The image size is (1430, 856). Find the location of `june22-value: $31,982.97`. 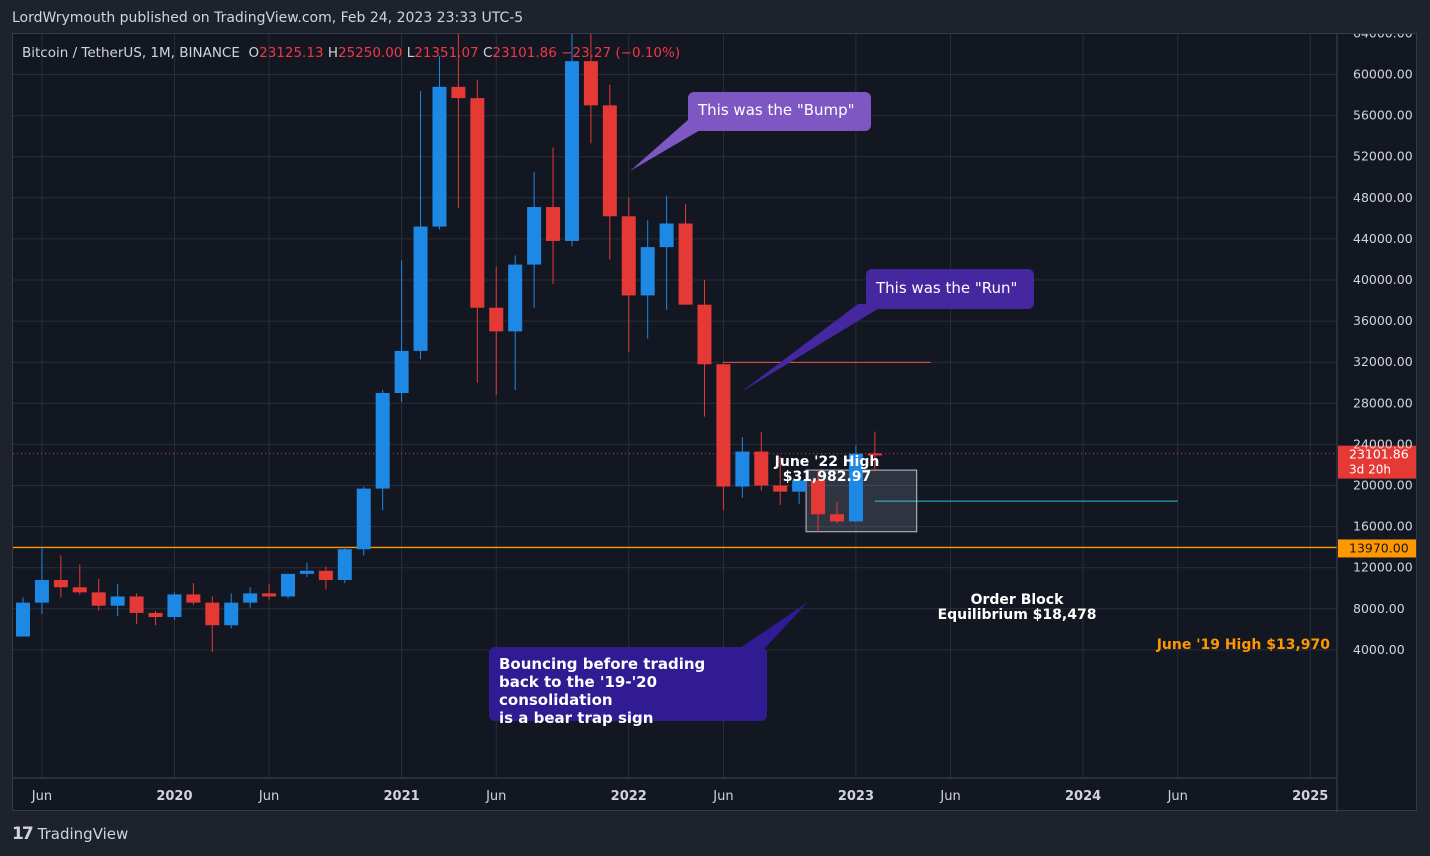

june22-value: $31,982.97 is located at coordinates (827, 477).